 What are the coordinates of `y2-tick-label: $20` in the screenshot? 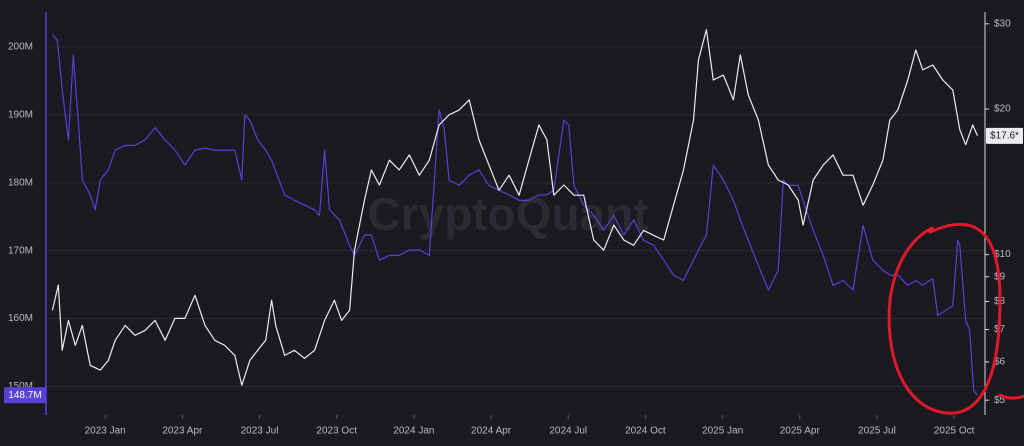 It's located at (1002, 109).